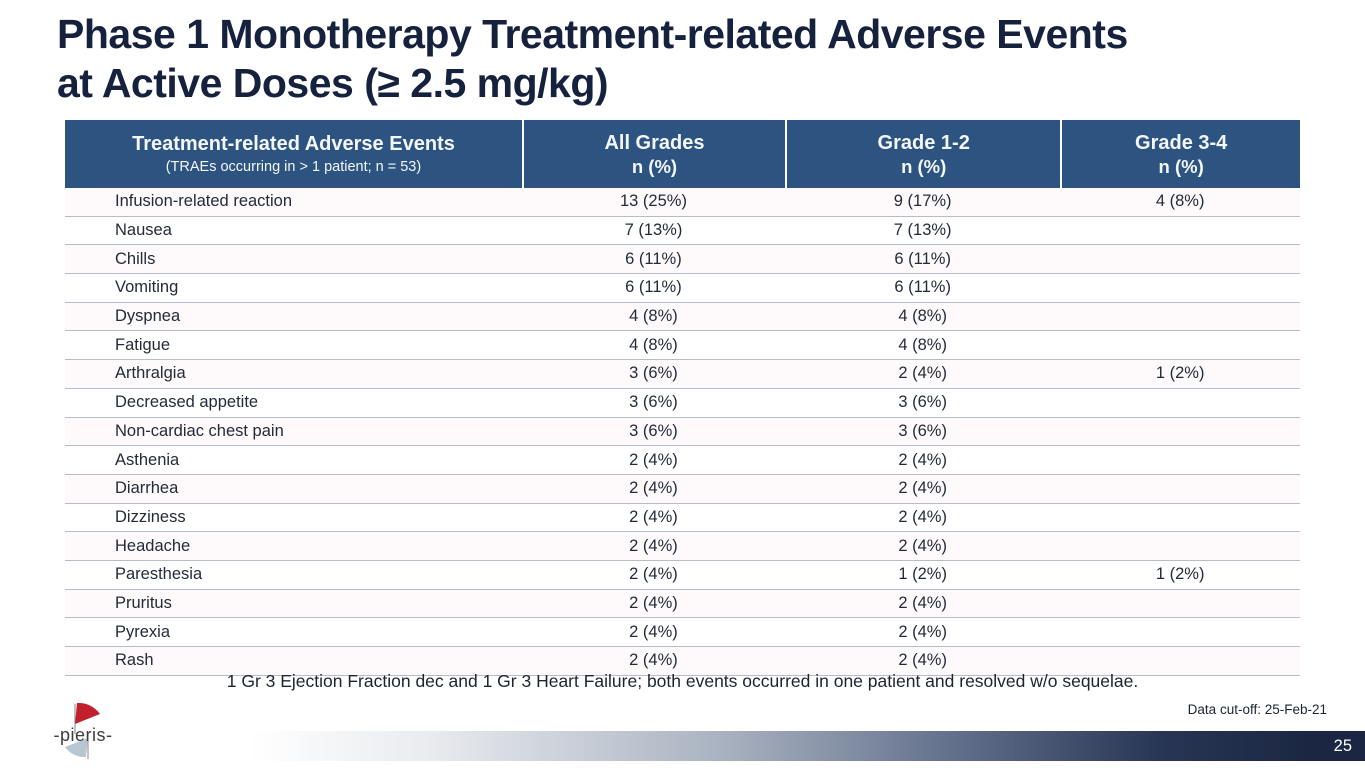 This screenshot has height=768, width=1365. Describe the element at coordinates (143, 631) in the screenshot. I see `event-name-cell: Pyrexia` at that location.